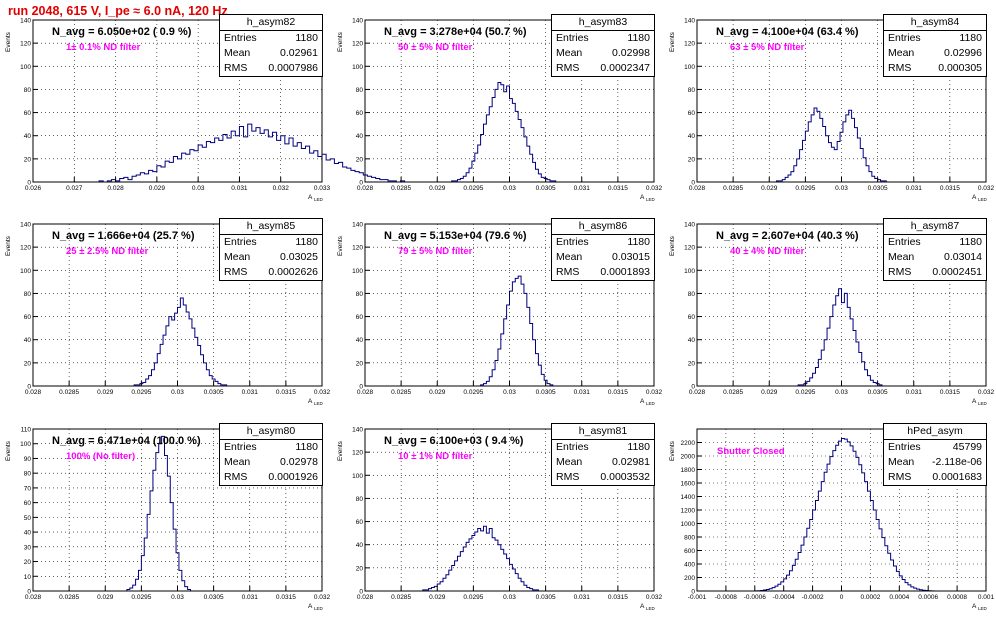 The width and height of the screenshot is (996, 623). I want to click on x-tick-label: 0.0004, so click(899, 597).